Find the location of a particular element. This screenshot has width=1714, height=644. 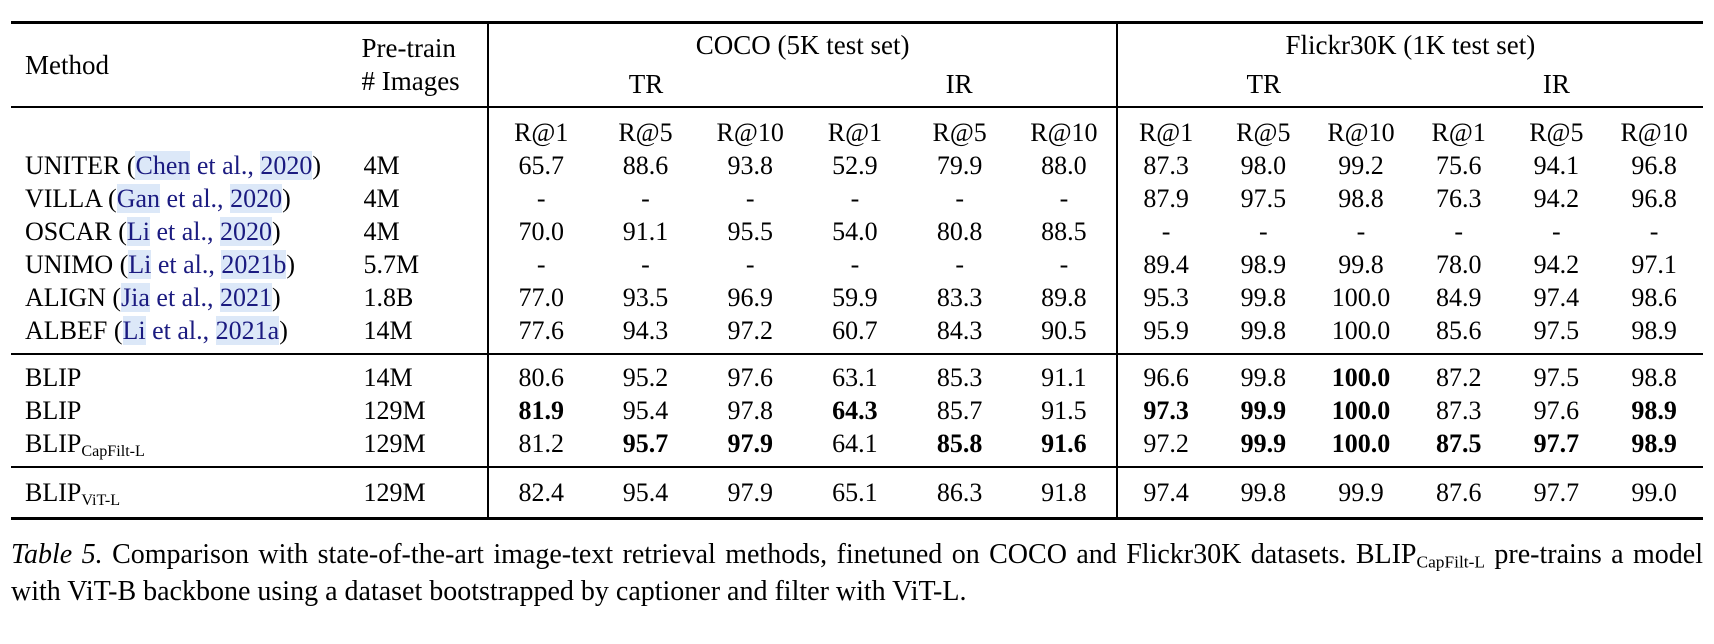

metric-value: 70.0 is located at coordinates (540, 231).